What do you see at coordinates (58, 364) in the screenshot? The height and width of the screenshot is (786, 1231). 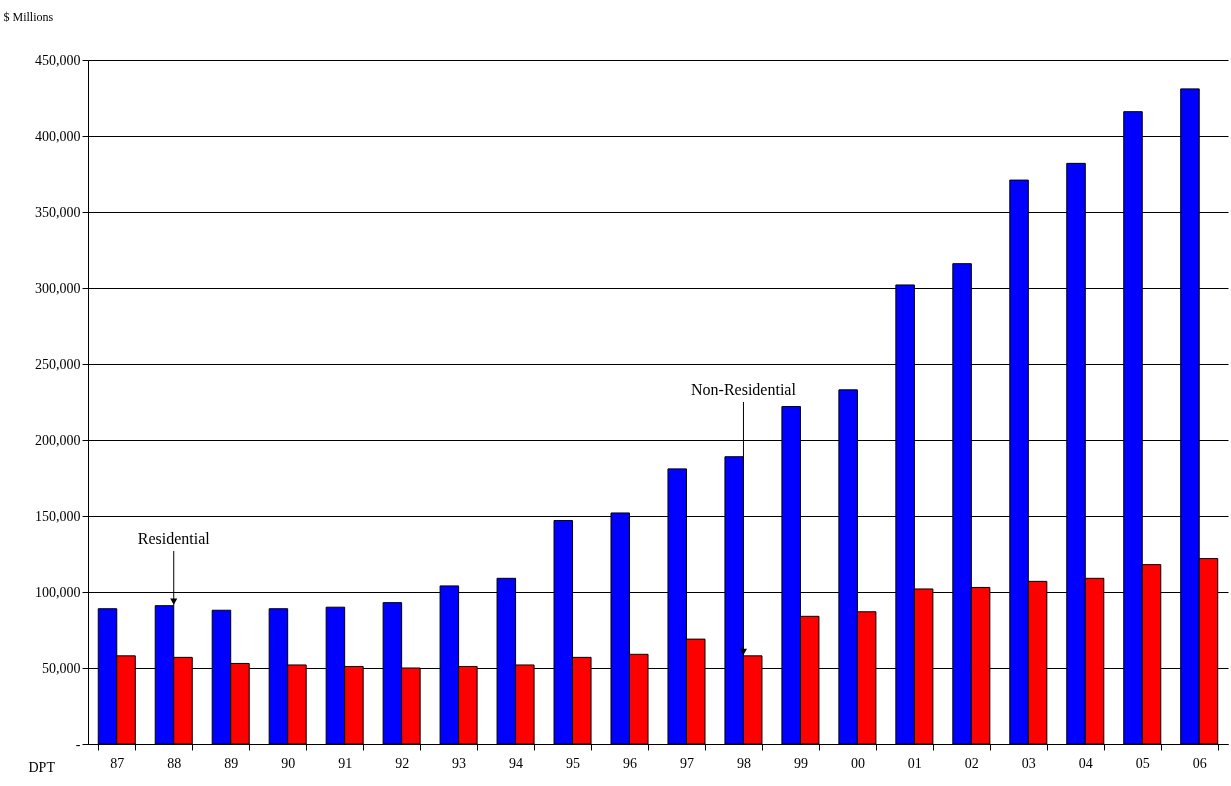 I see `y-tick-label: 250,000` at bounding box center [58, 364].